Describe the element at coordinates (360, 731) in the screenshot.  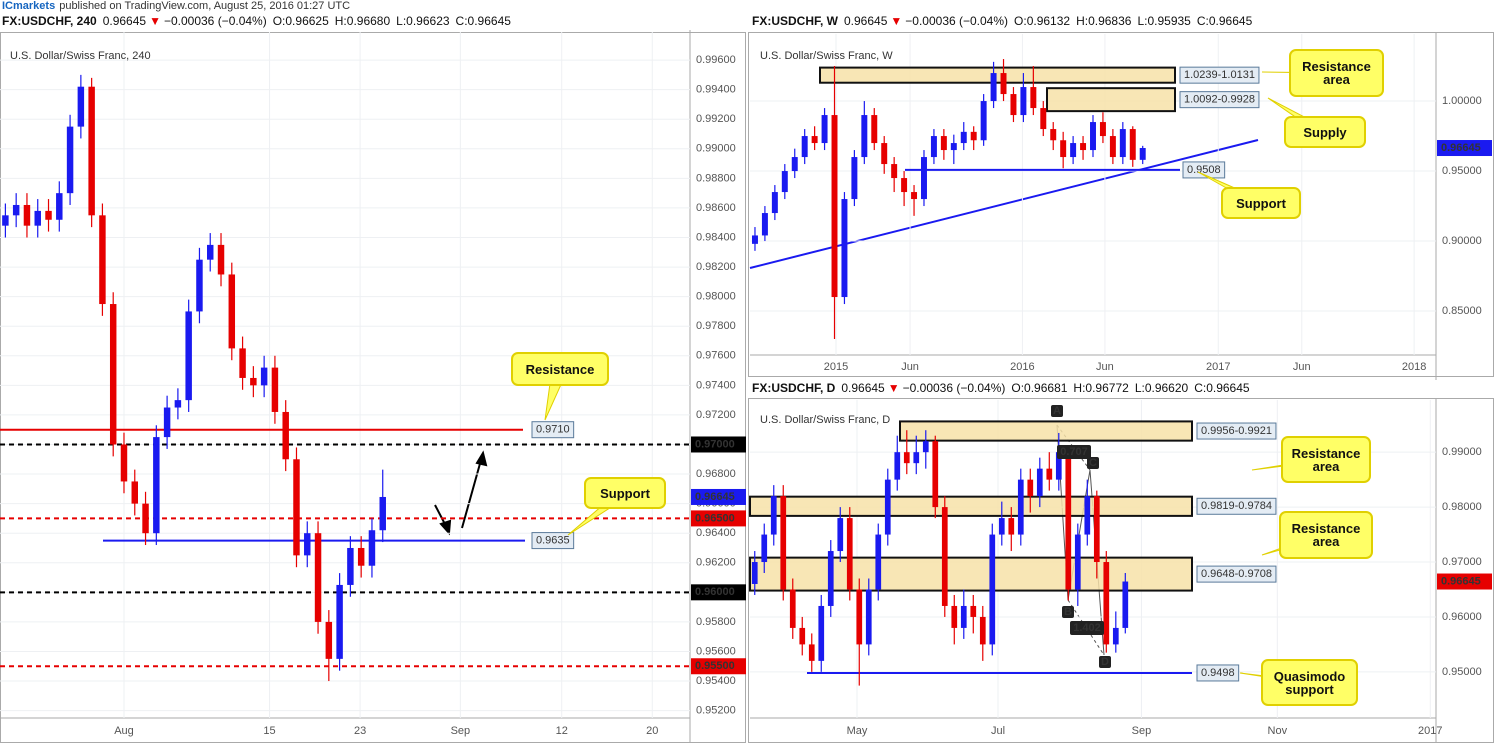
I see `x-tick-label: 23` at that location.